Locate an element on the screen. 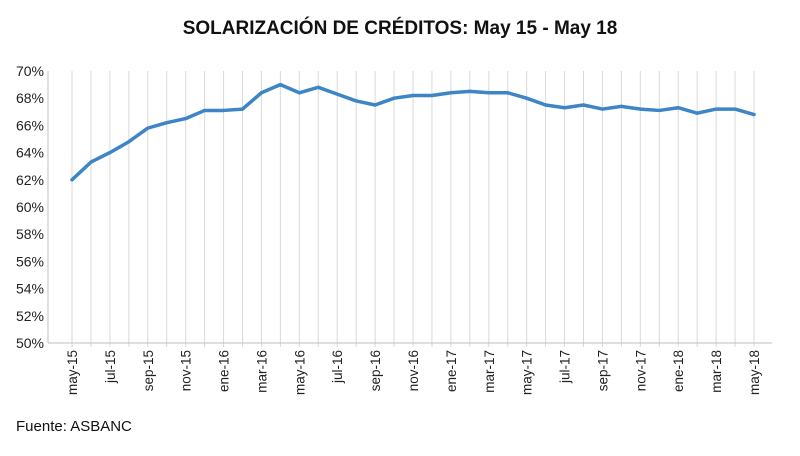  x-tick-label: may-17 is located at coordinates (527, 372).